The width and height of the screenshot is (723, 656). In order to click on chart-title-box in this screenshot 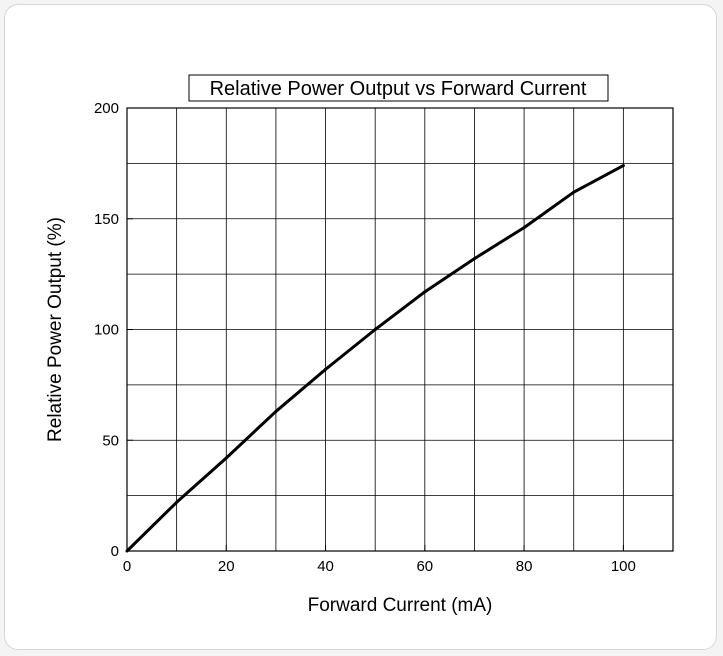, I will do `click(398, 88)`.